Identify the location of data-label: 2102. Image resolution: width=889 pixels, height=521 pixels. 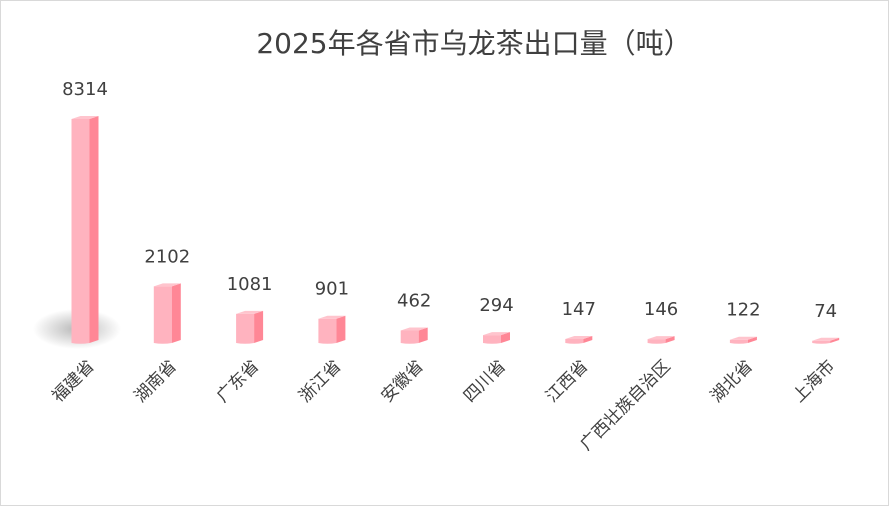
(167, 256).